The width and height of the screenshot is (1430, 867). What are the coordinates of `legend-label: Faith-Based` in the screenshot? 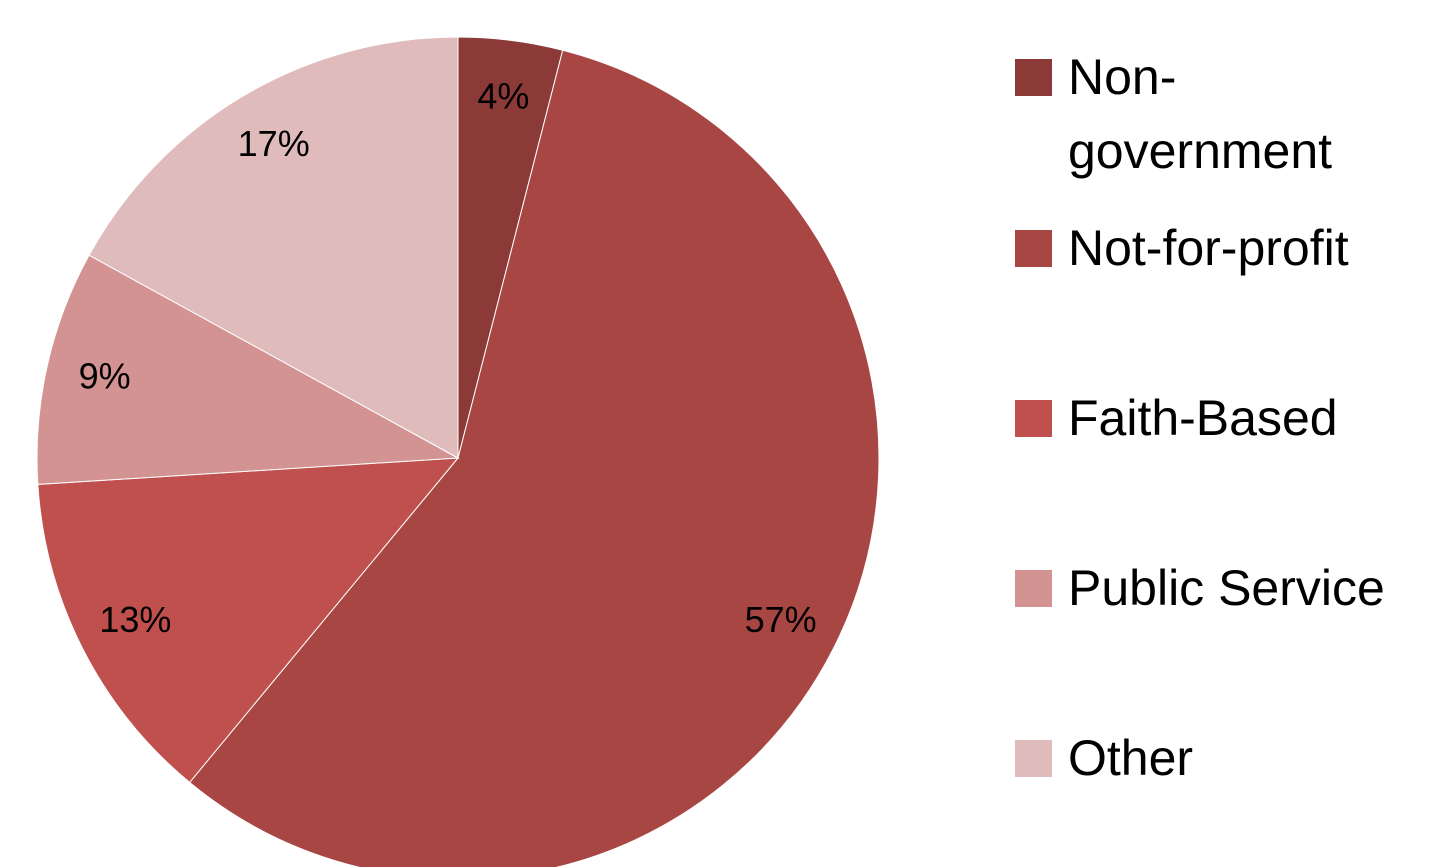 It's located at (1203, 418).